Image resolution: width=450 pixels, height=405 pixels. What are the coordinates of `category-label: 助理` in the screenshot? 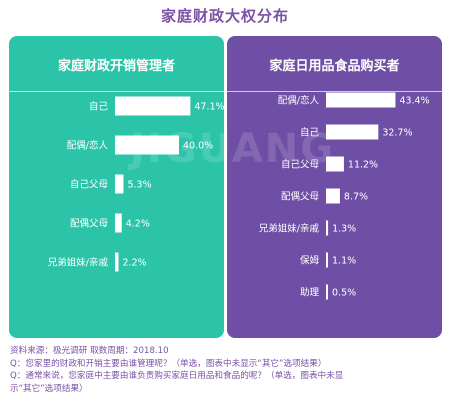 It's located at (310, 293).